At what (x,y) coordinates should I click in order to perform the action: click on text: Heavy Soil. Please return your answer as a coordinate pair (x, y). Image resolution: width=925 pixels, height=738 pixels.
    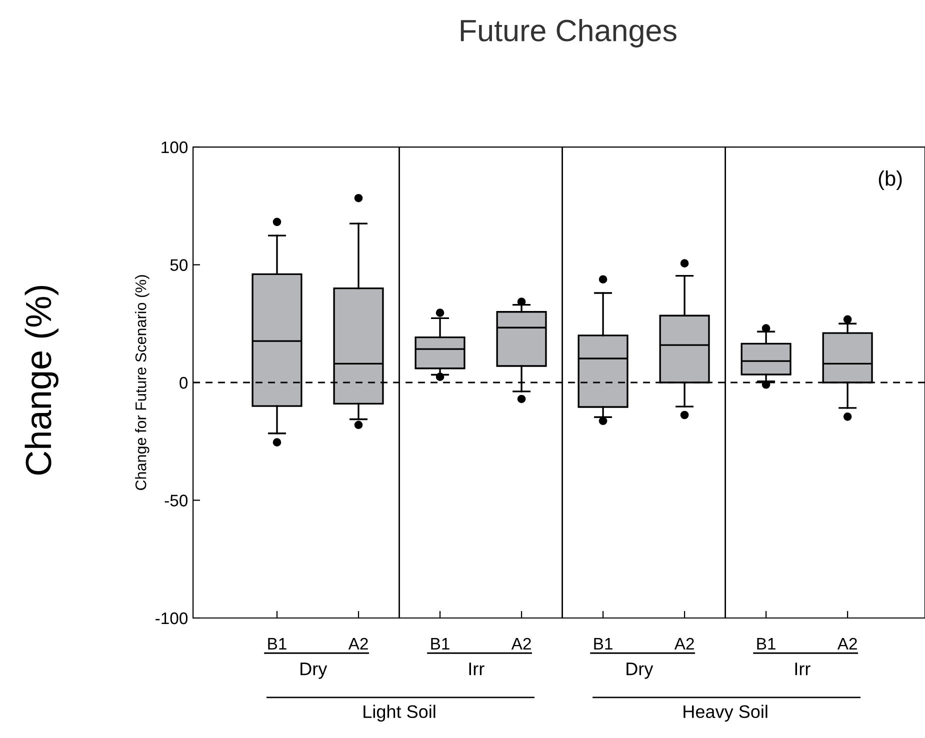
    Looking at the image, I should click on (726, 713).